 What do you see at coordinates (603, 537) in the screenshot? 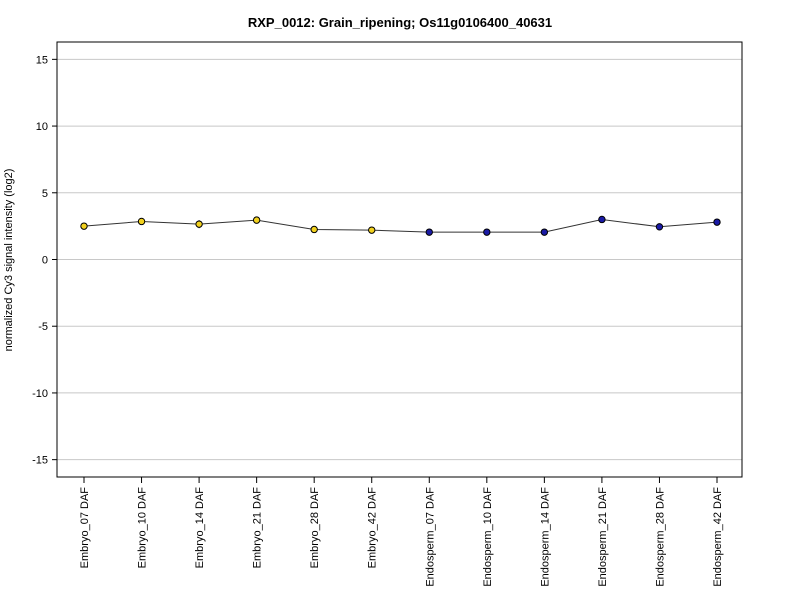
I see `x-tick-label: Endosperm_21 DAF` at bounding box center [603, 537].